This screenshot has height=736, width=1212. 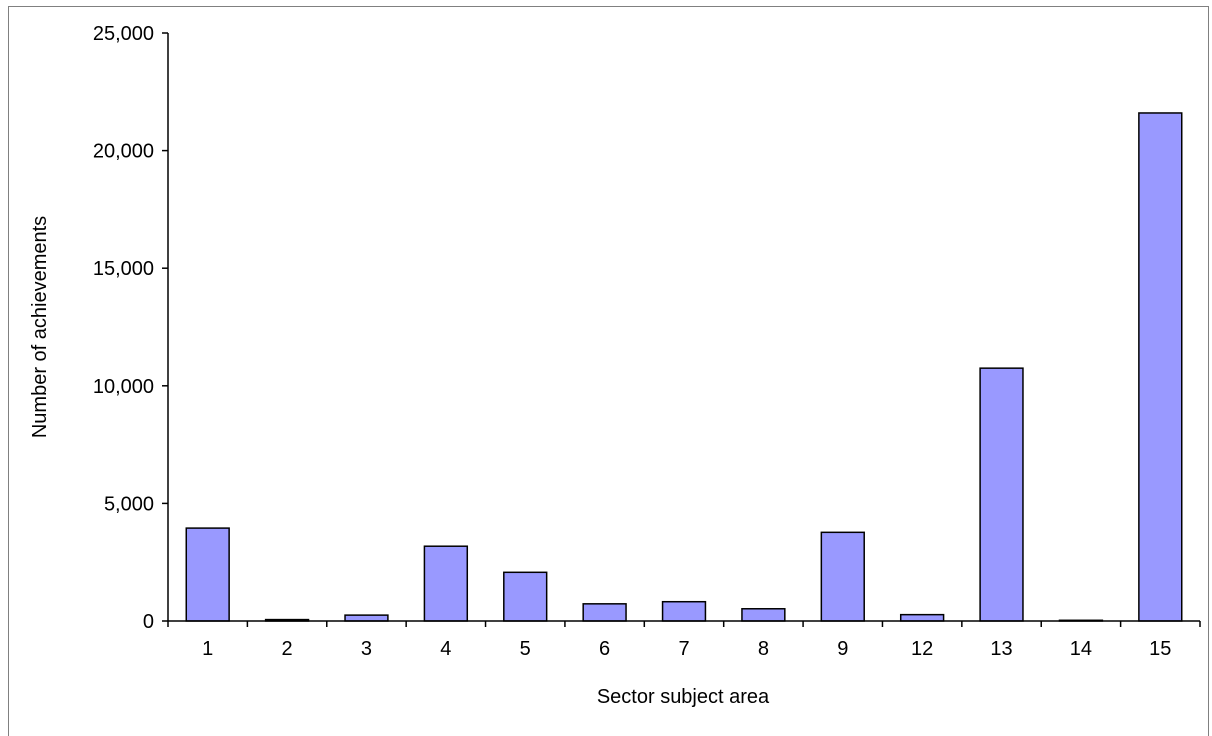 I want to click on x-tick-label-7: 7, so click(x=683, y=649).